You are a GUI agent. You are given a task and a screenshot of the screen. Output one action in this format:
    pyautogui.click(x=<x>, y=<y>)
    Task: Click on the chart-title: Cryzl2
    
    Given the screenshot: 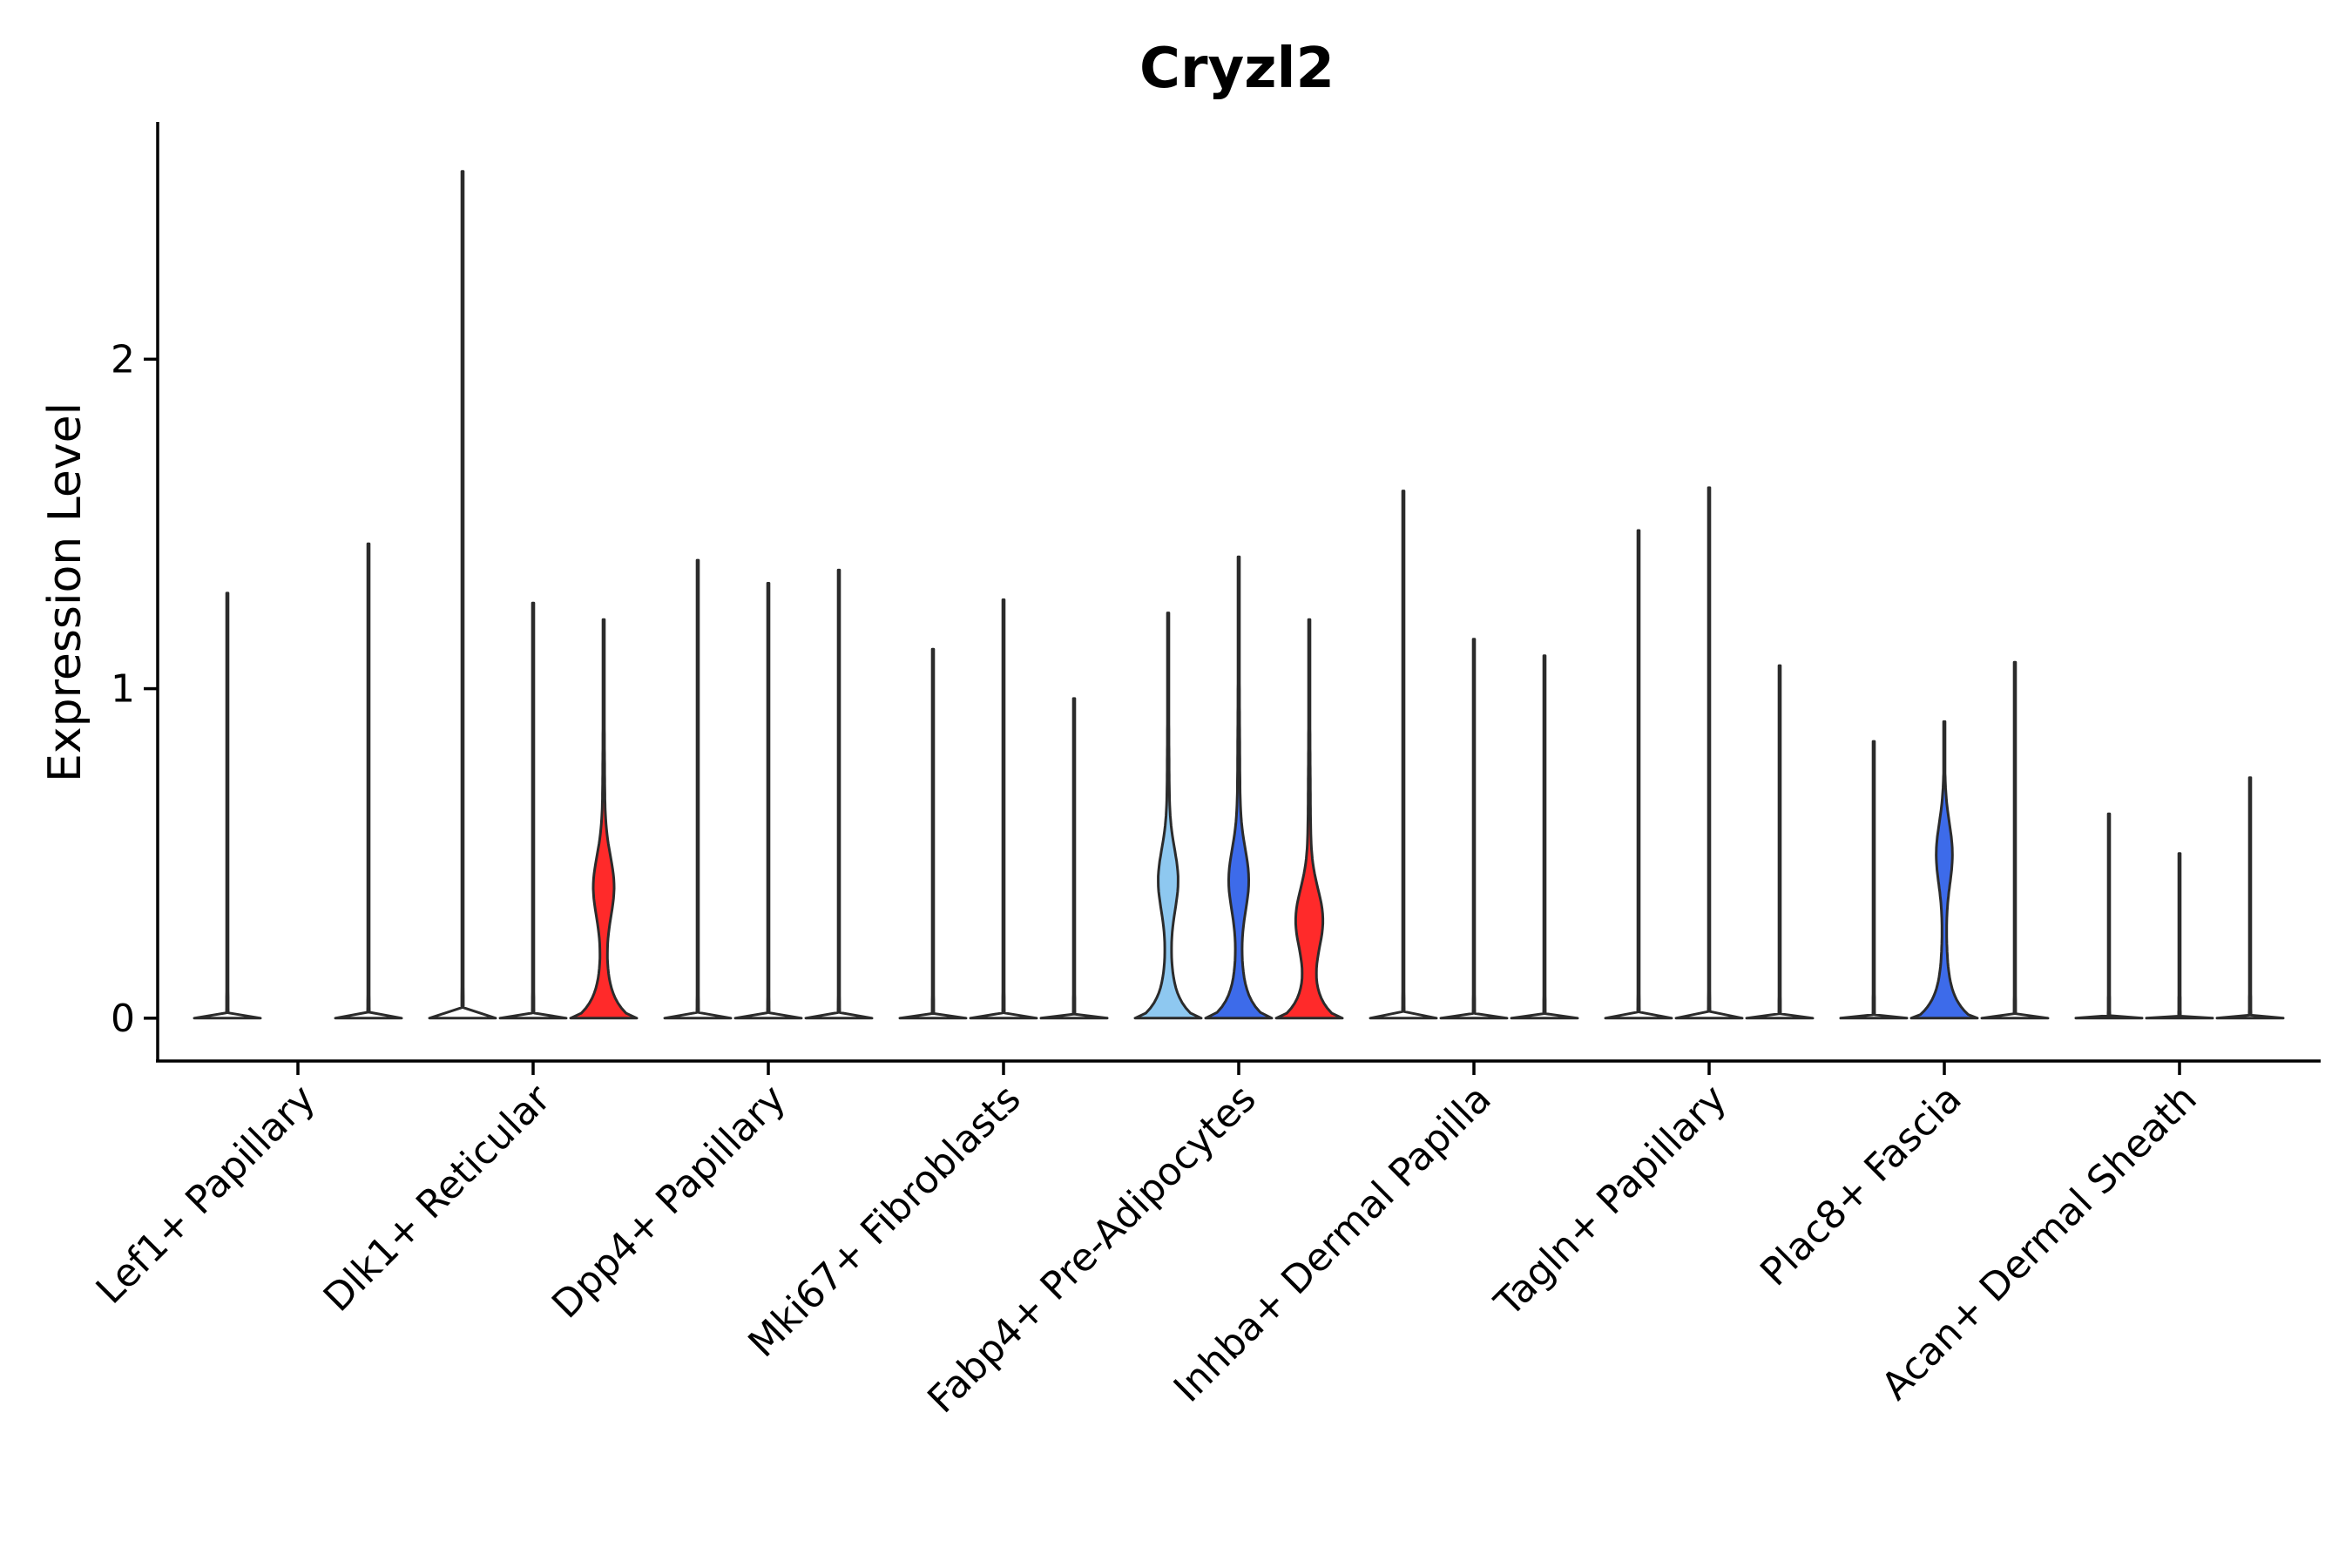 What is the action you would take?
    pyautogui.click(x=1237, y=69)
    